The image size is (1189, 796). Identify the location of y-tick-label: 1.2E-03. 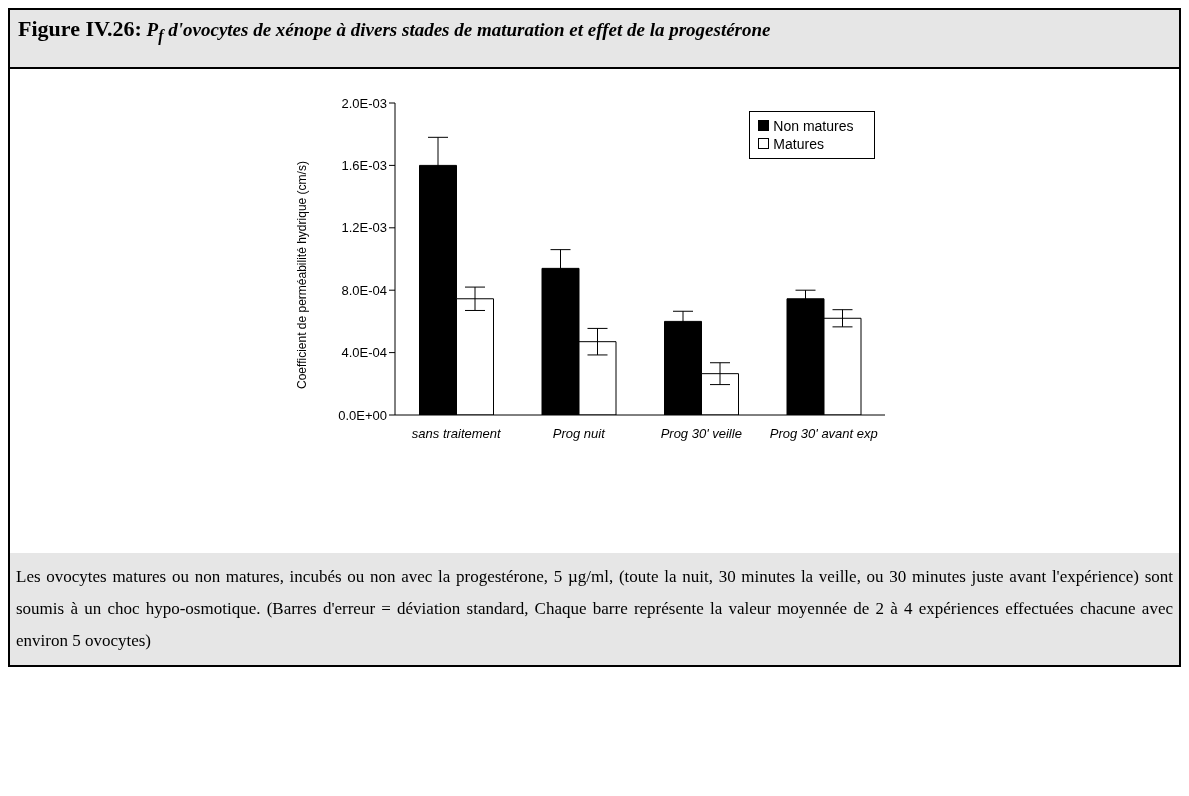
(363, 228).